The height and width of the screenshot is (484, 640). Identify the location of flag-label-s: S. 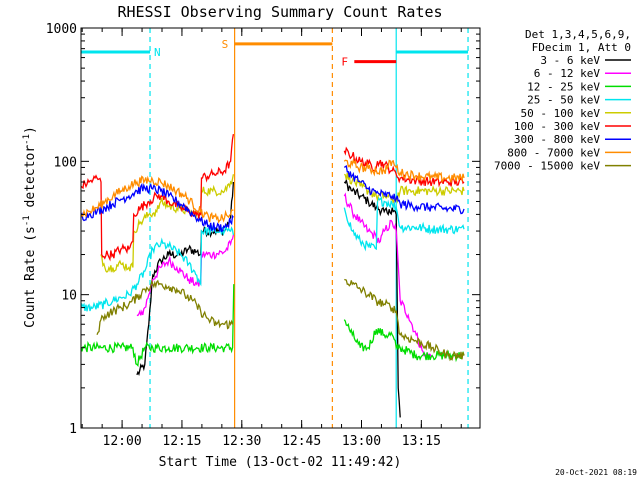
(225, 44).